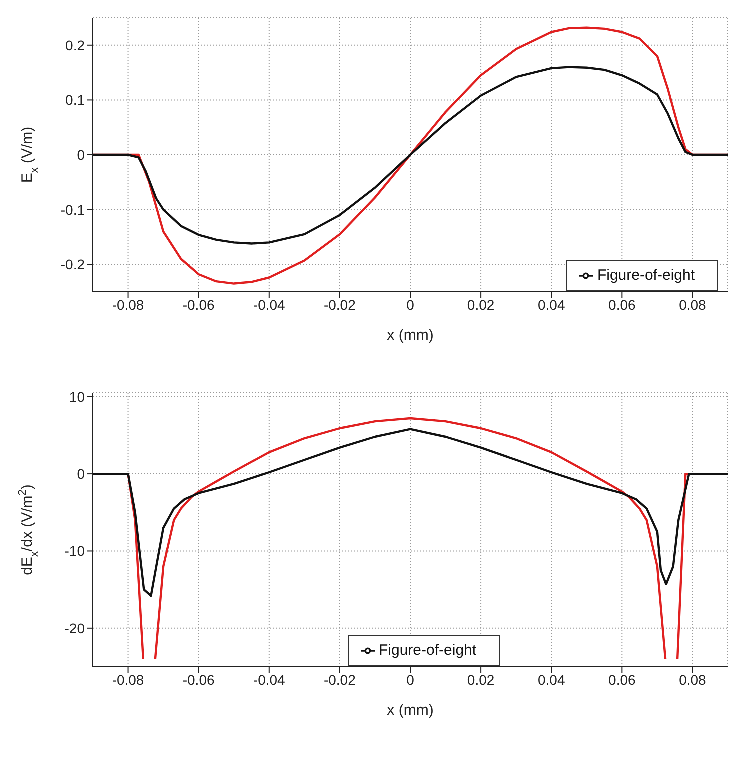  Describe the element at coordinates (75, 551) in the screenshot. I see `y-tick-label: -10` at that location.